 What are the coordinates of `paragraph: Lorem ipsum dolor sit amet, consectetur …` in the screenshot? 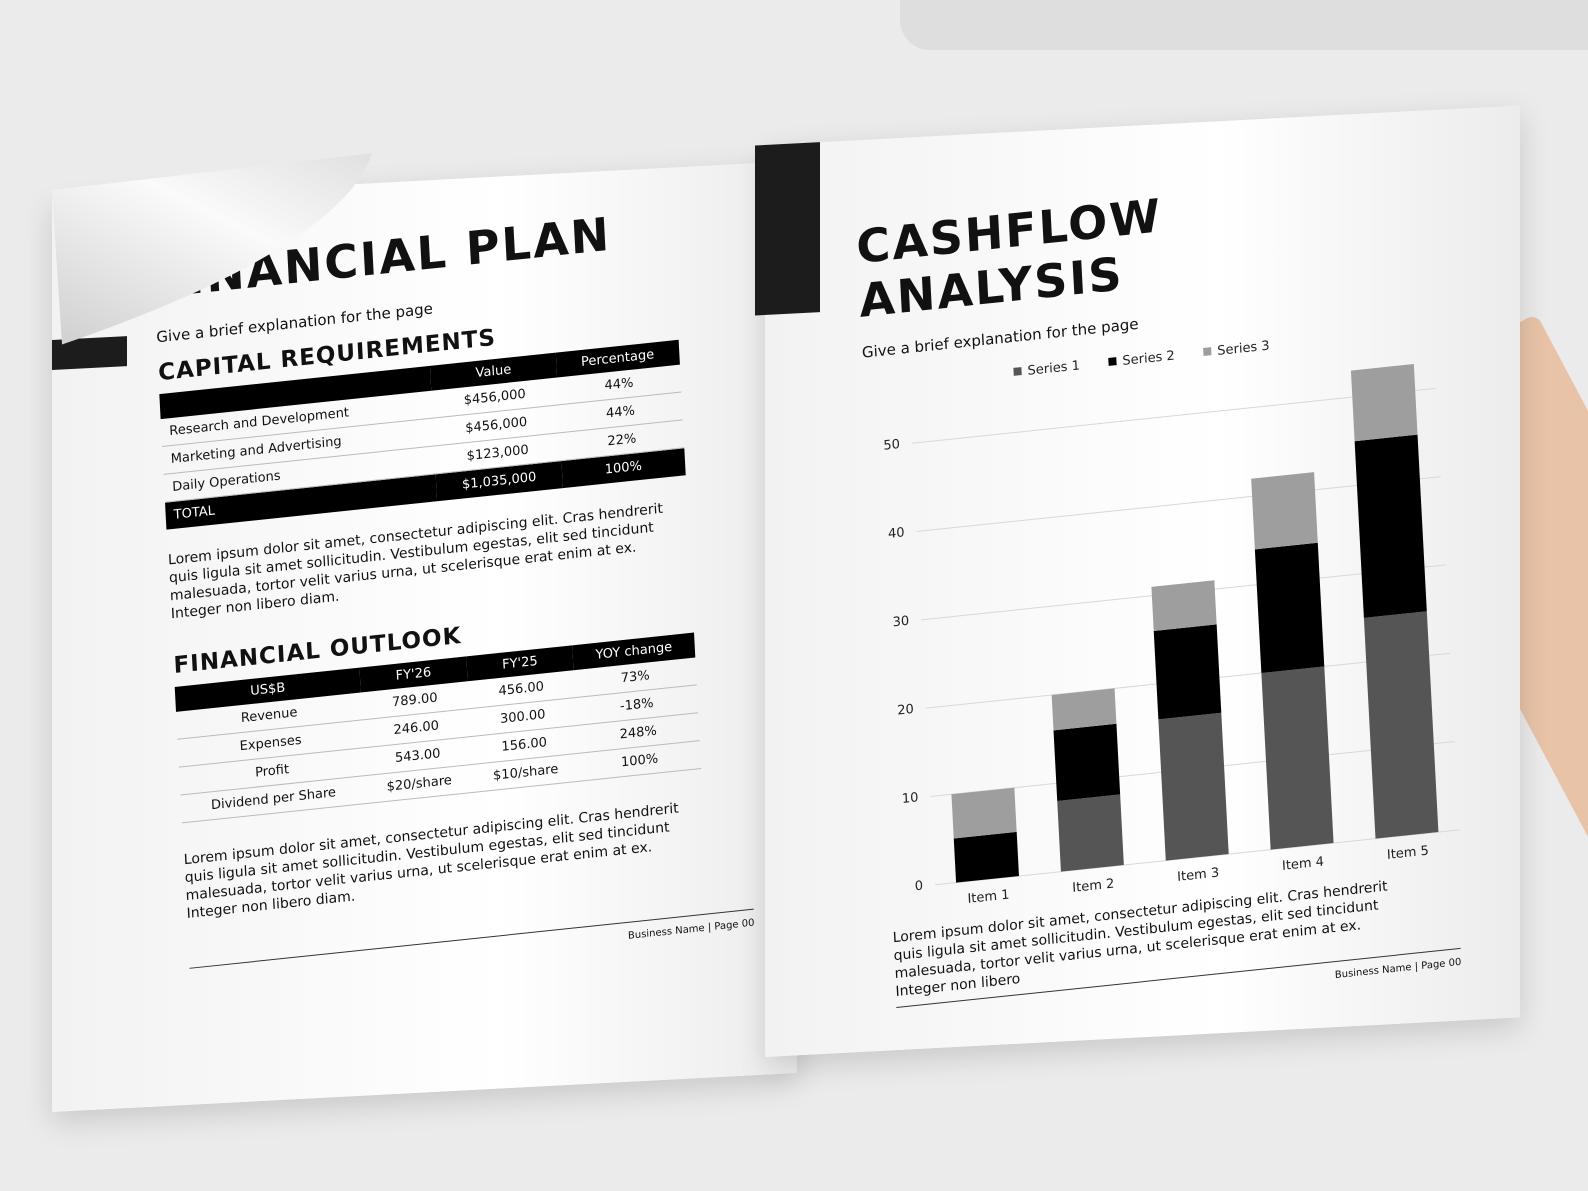 It's located at (431, 861).